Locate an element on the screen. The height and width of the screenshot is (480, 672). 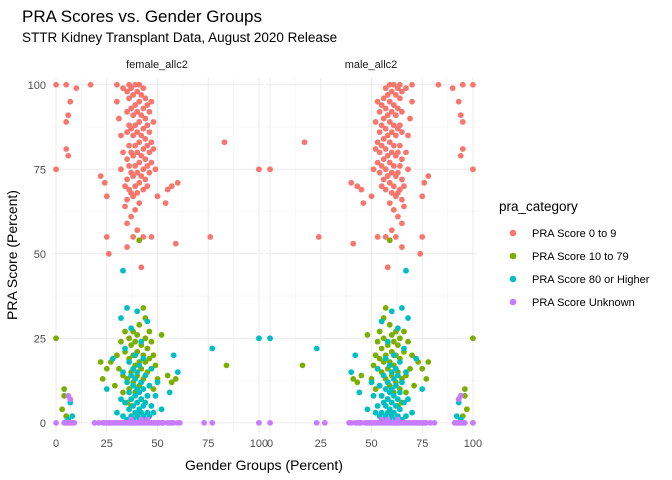
legend-key is located at coordinates (513, 302).